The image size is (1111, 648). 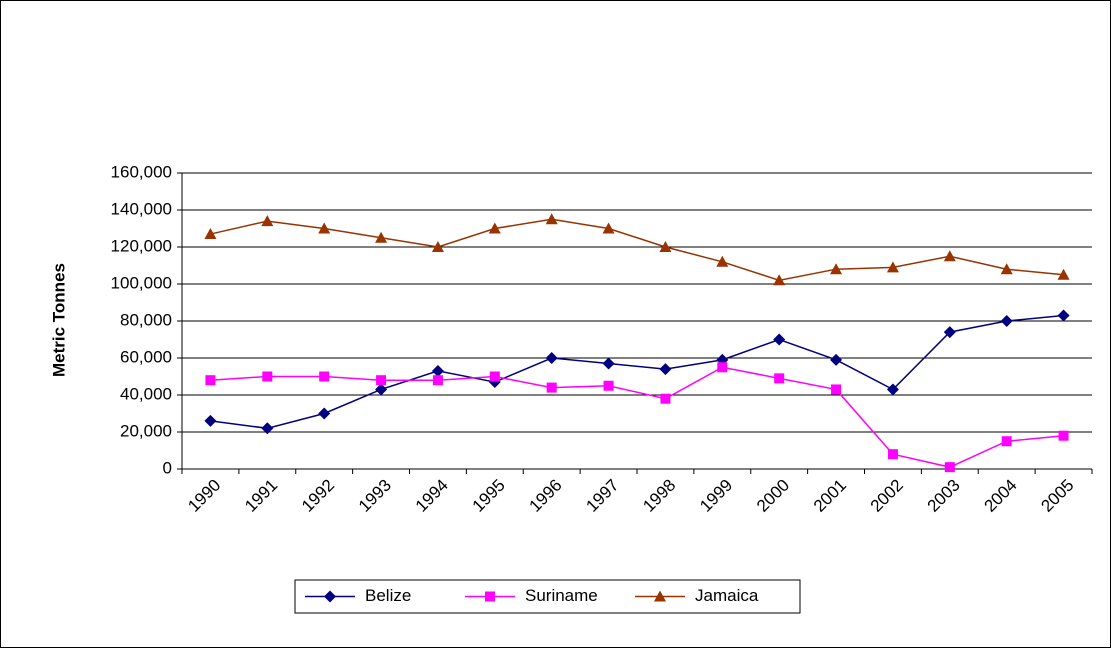 I want to click on y-tick-label: 100,000, so click(x=141, y=282).